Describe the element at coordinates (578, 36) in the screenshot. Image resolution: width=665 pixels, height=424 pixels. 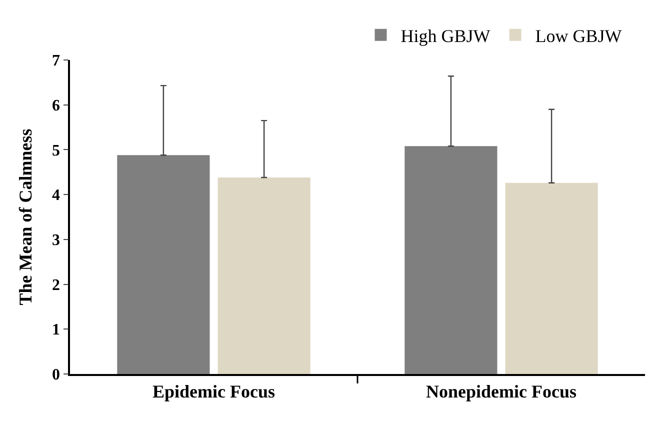
I see `legend-label: Low GBJW` at that location.